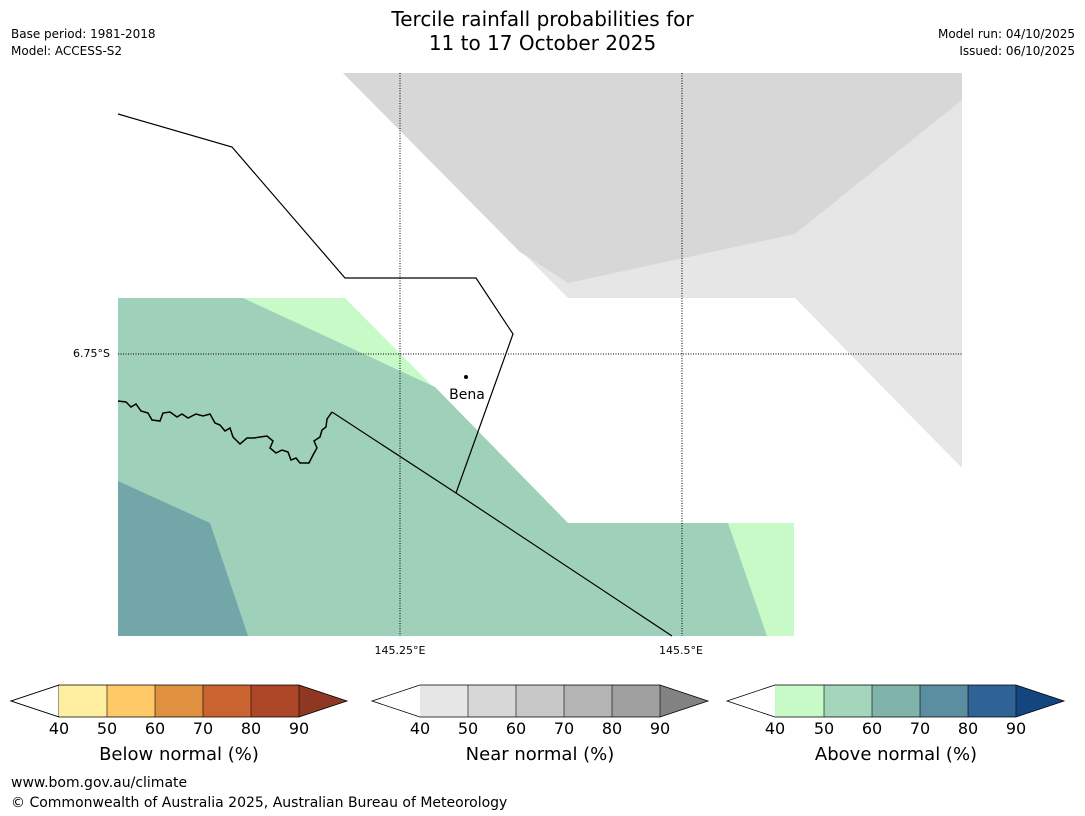  What do you see at coordinates (1040, 701) in the screenshot?
I see `colorbar-above-extend-high` at bounding box center [1040, 701].